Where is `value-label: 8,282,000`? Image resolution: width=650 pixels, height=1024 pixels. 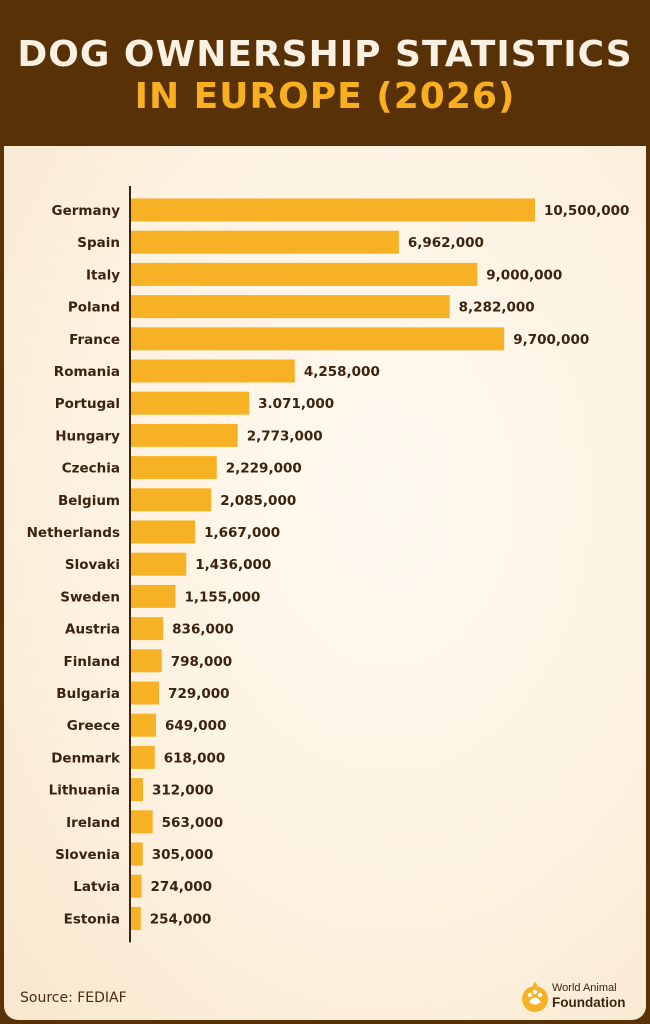
value-label: 8,282,000 is located at coordinates (497, 308).